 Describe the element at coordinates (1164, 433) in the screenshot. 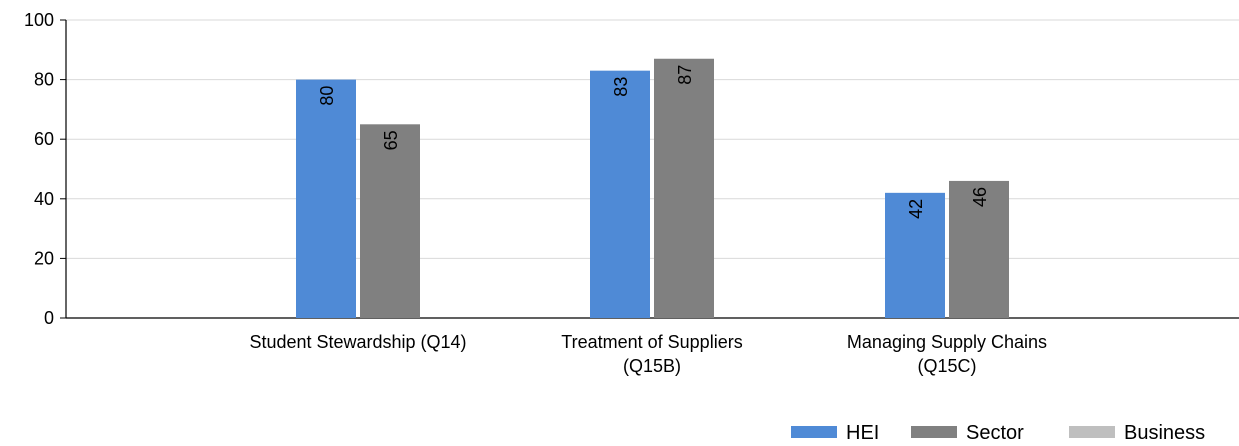

I see `legend-label-business: Business` at that location.